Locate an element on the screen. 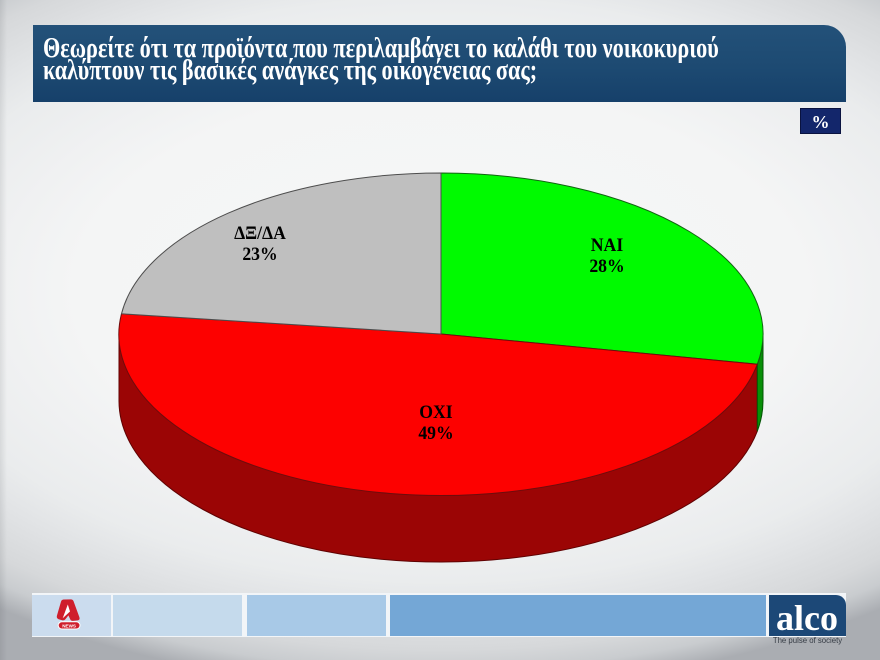  svg-text: NEWS is located at coordinates (69, 625).